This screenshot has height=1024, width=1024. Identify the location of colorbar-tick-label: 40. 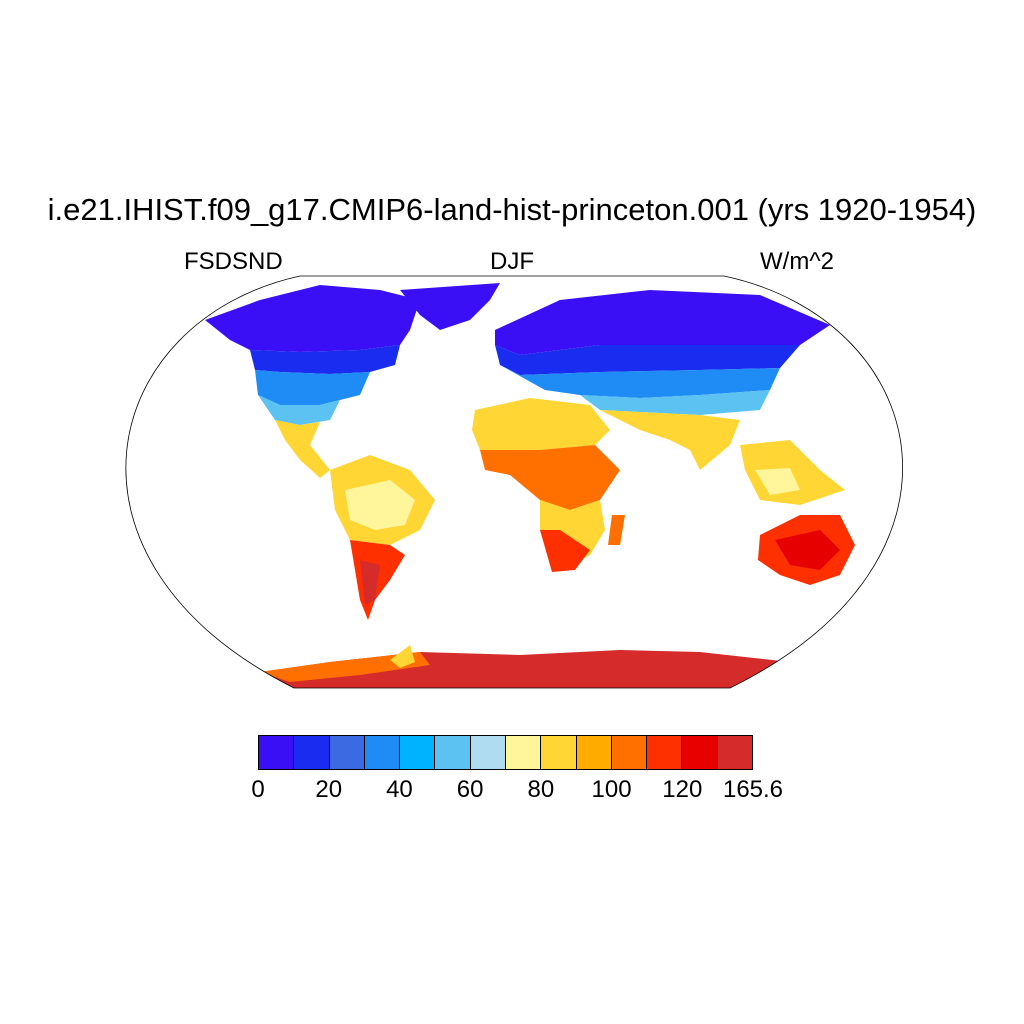
(399, 789).